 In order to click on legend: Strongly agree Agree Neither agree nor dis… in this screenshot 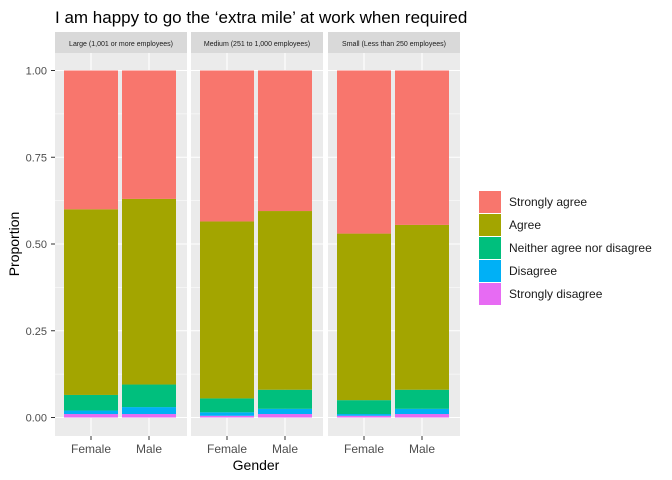, I will do `click(565, 248)`.